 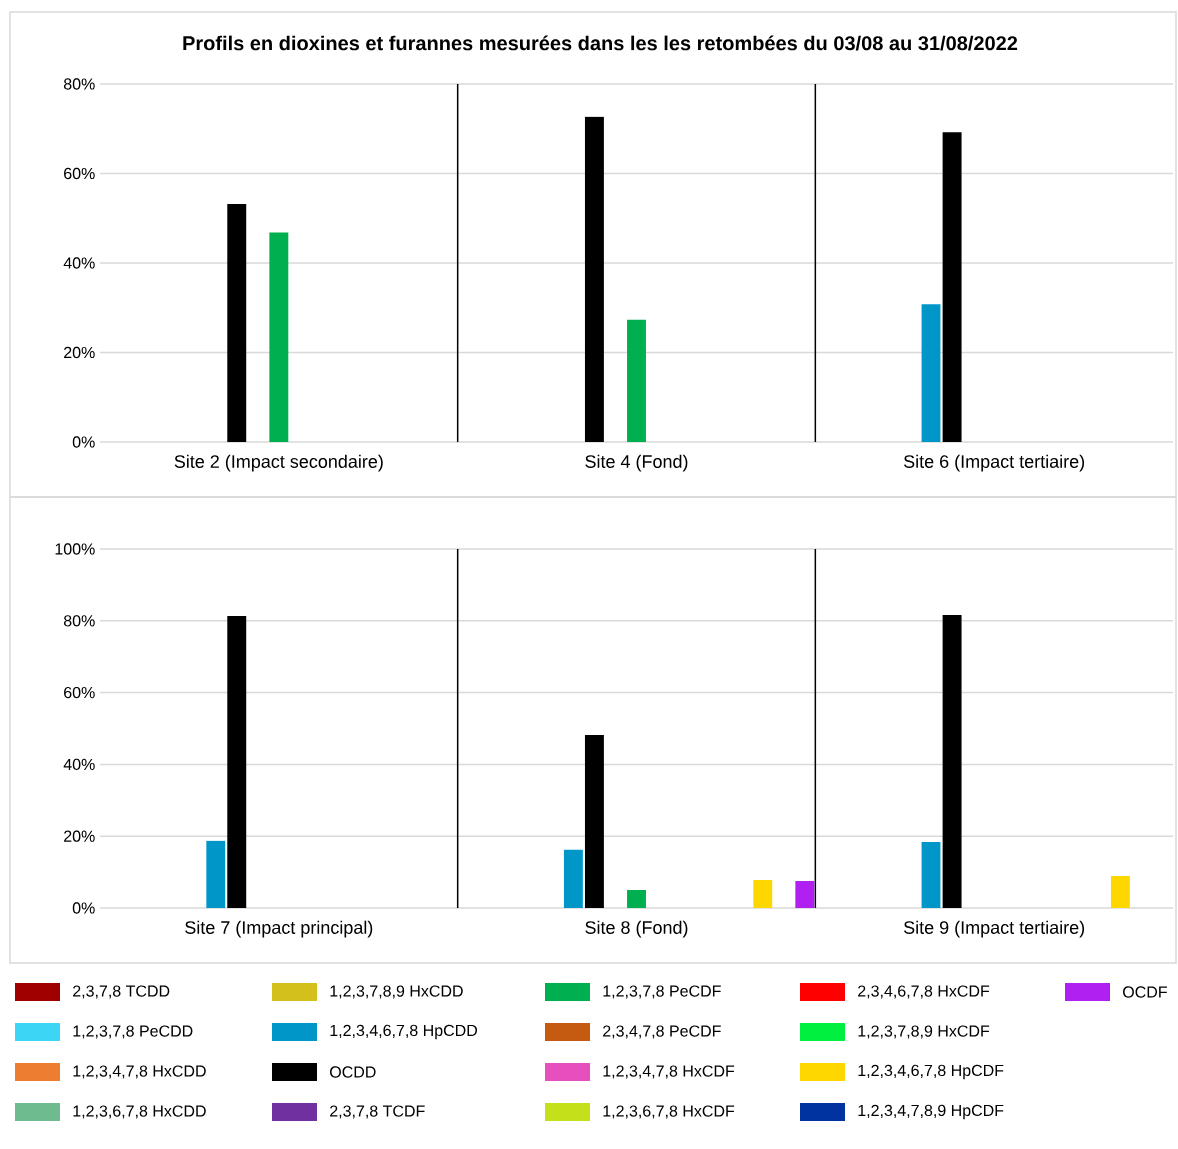 I want to click on legend-label: 1,2,3,7,8 PeCDD, so click(x=133, y=1032).